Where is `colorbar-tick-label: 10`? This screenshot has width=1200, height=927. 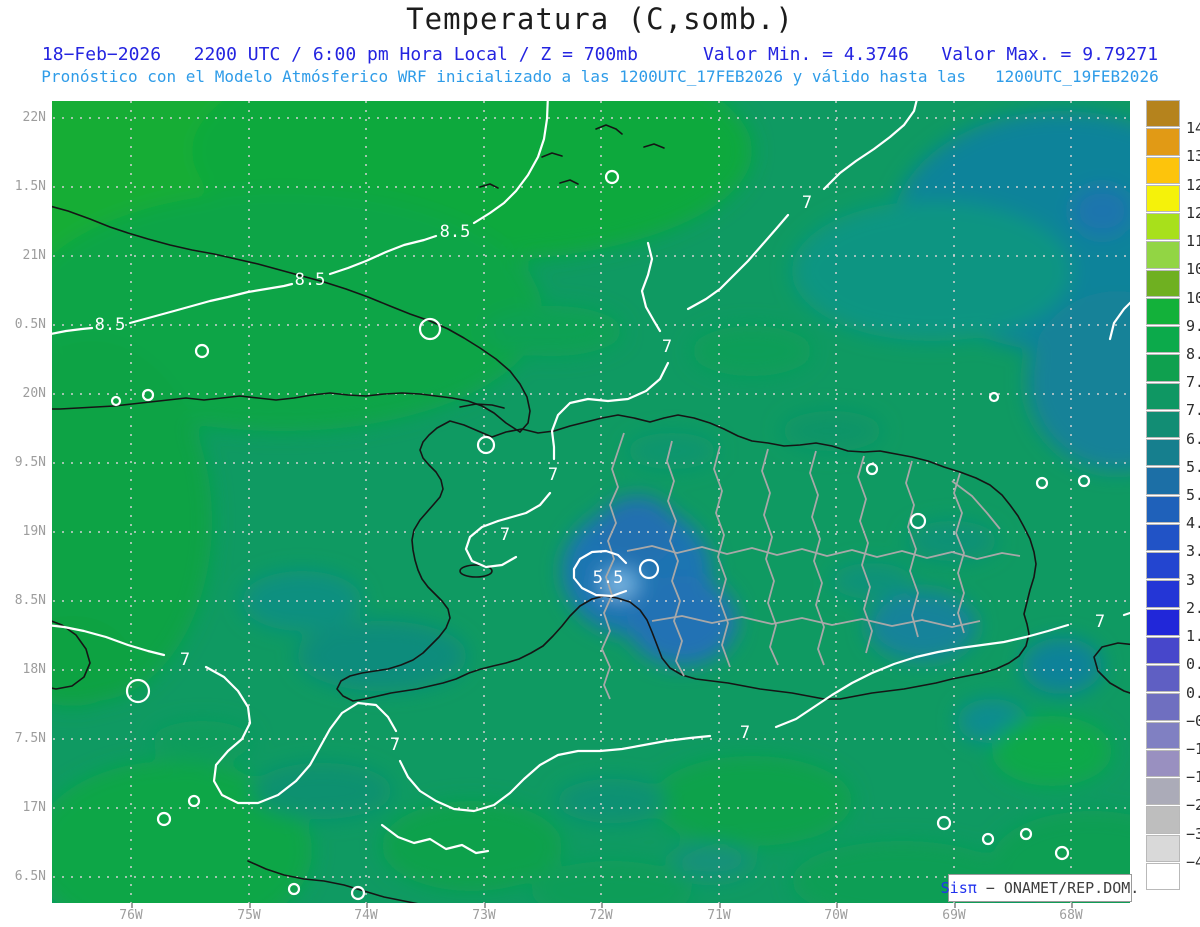
colorbar-tick-label: 10 is located at coordinates (1193, 297).